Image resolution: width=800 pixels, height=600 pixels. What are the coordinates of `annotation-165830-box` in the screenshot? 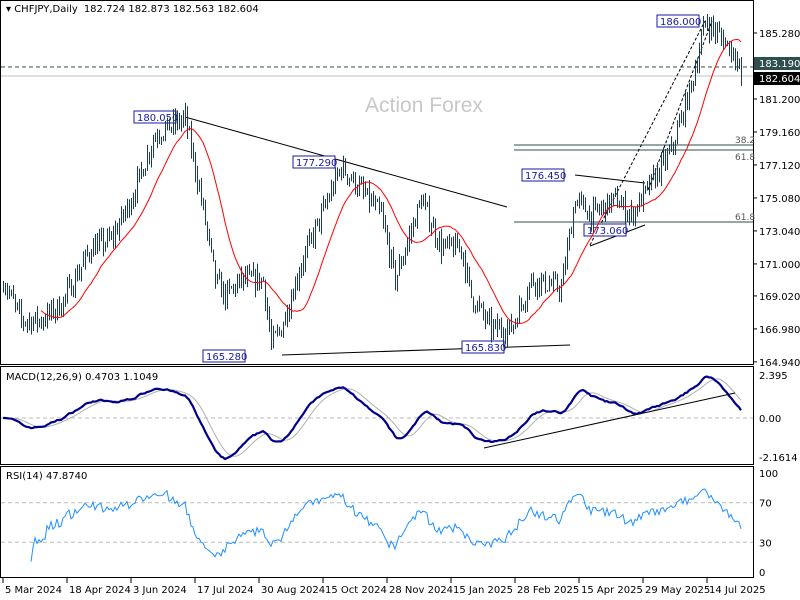 It's located at (483, 347).